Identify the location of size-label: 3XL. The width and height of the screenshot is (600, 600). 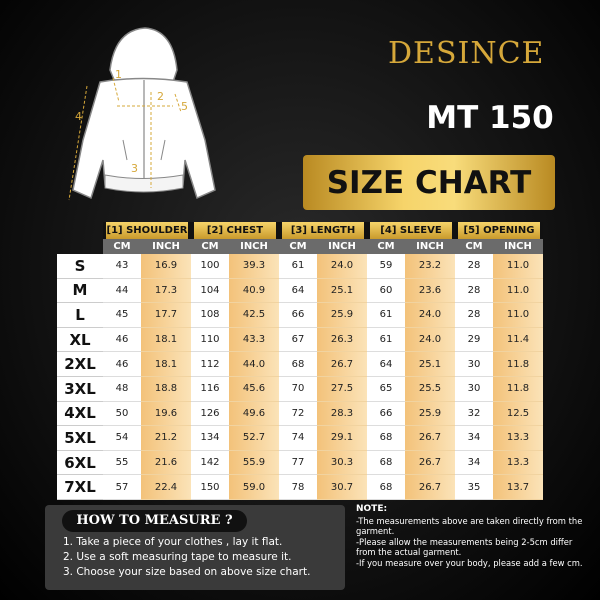
(80, 389).